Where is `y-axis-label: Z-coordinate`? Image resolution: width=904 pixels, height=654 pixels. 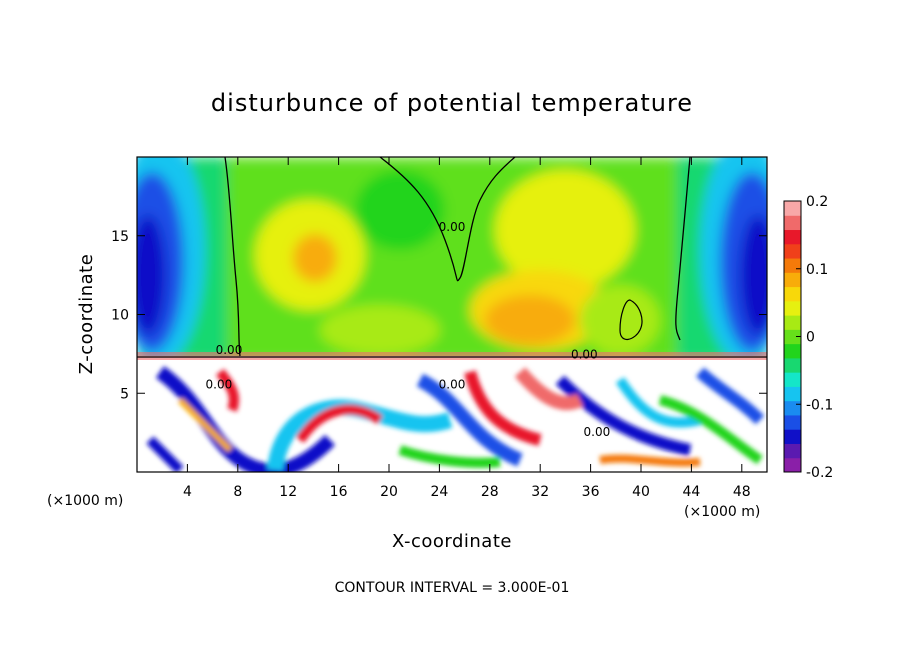
y-axis-label: Z-coordinate is located at coordinates (86, 314).